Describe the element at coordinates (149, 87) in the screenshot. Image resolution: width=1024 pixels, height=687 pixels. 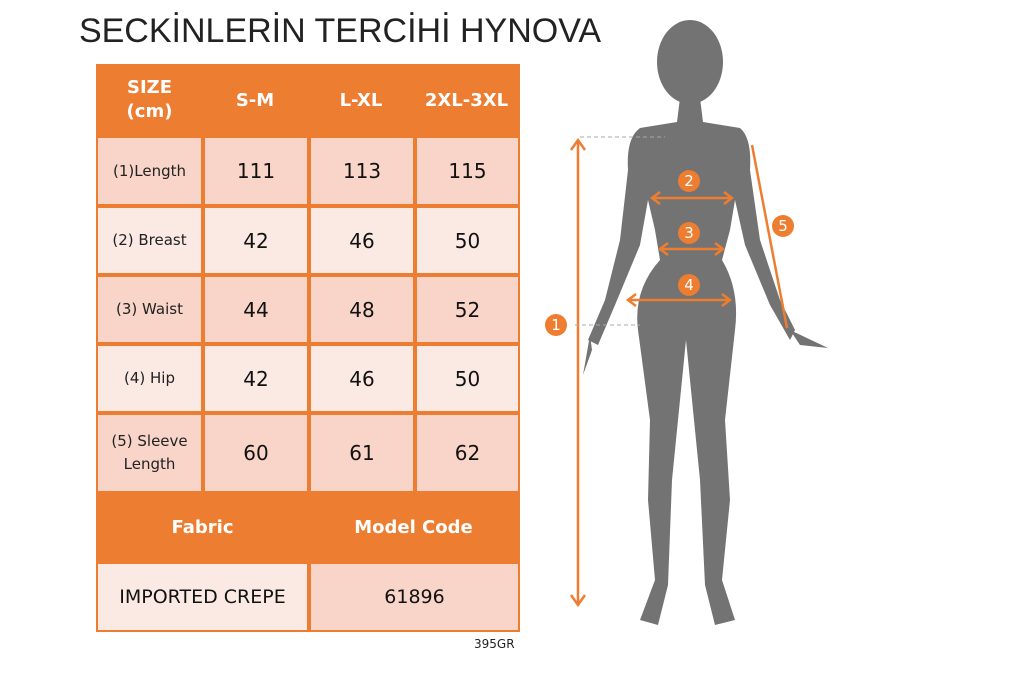
I see `size-header-label: SIZE` at that location.